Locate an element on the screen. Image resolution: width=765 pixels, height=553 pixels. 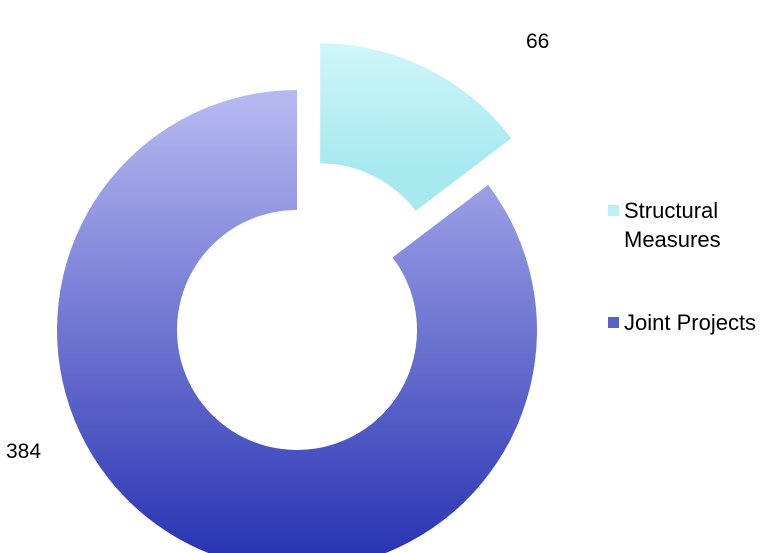
legend-swatch-joint-projects is located at coordinates (613, 322).